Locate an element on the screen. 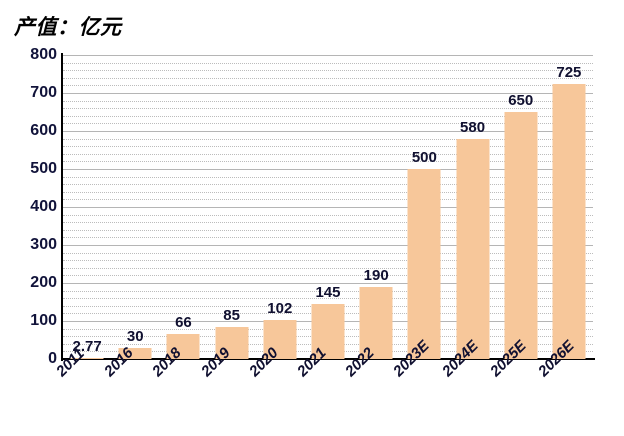 The width and height of the screenshot is (624, 436). bar-value-label: 500 is located at coordinates (424, 157).